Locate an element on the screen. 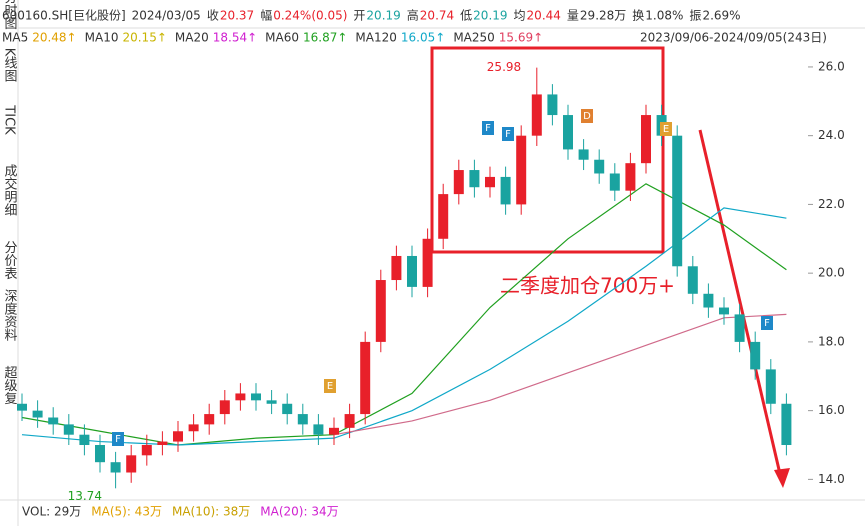  volume-legend: MA(5): 43万 is located at coordinates (126, 512).